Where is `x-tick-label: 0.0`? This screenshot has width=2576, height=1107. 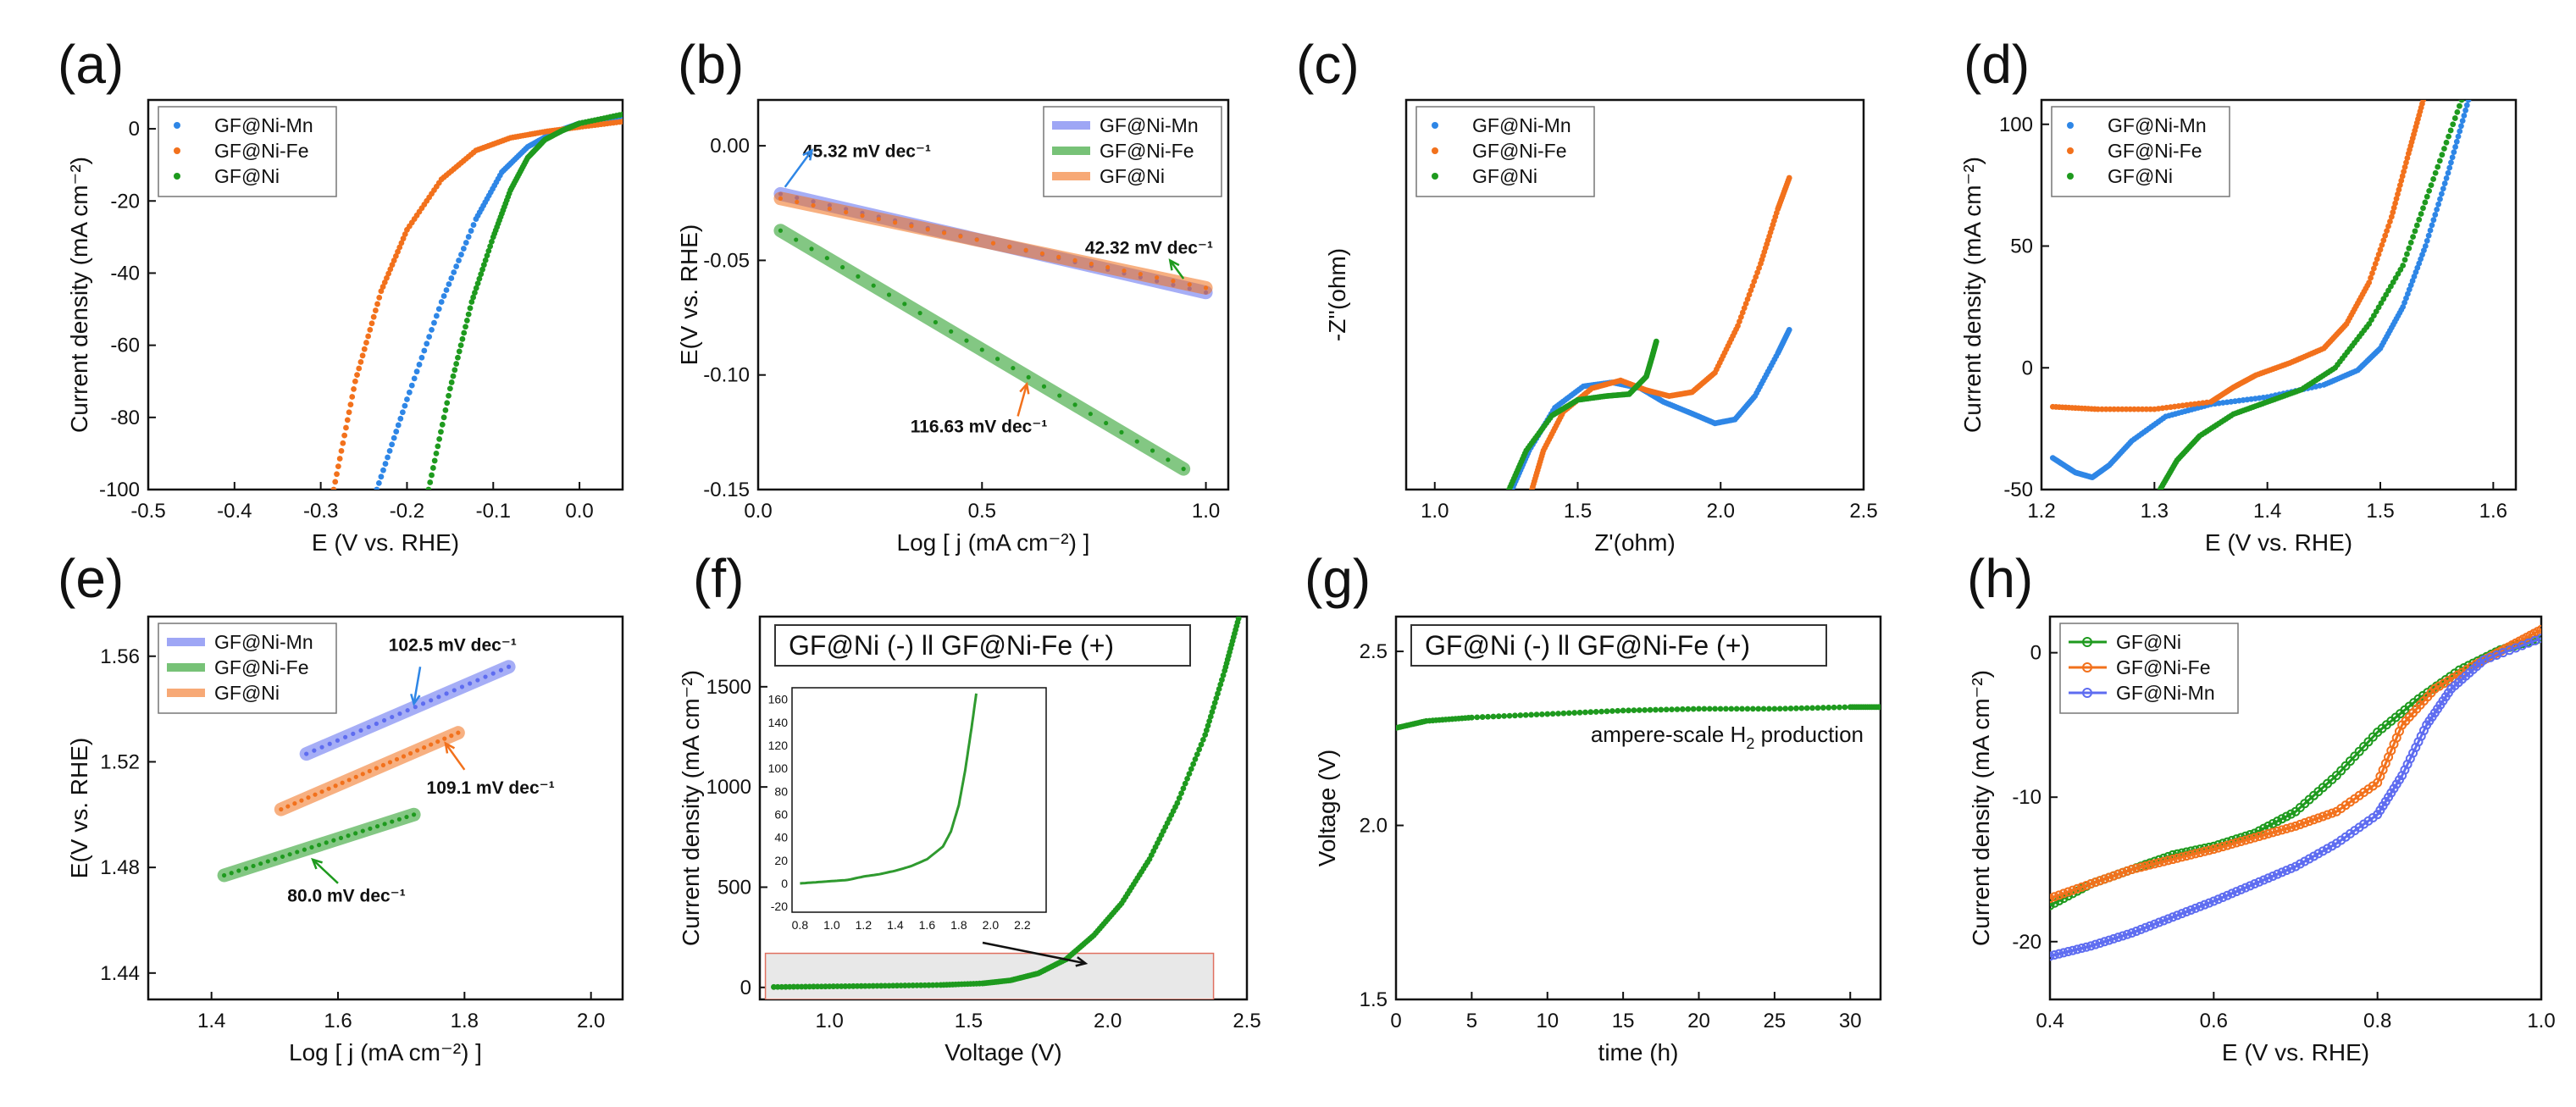 x-tick-label: 0.0 is located at coordinates (579, 511).